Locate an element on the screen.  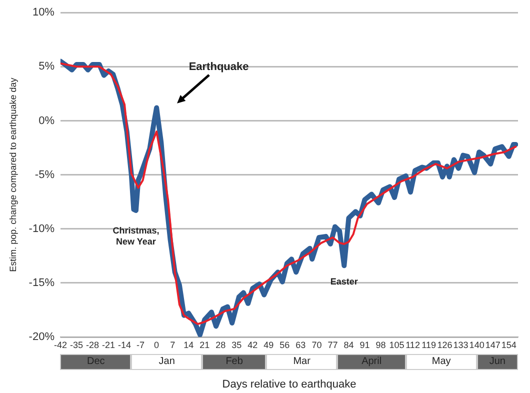
x-tick-label: -35 is located at coordinates (76, 345).